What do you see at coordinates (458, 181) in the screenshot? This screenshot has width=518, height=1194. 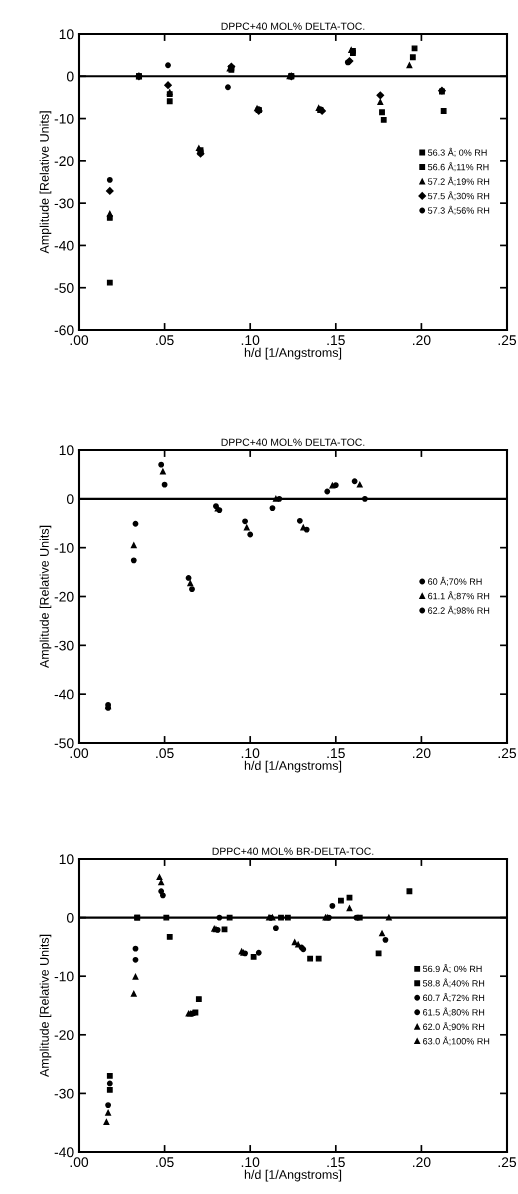 I see `legend-label: 57.2 Å;19% RH` at bounding box center [458, 181].